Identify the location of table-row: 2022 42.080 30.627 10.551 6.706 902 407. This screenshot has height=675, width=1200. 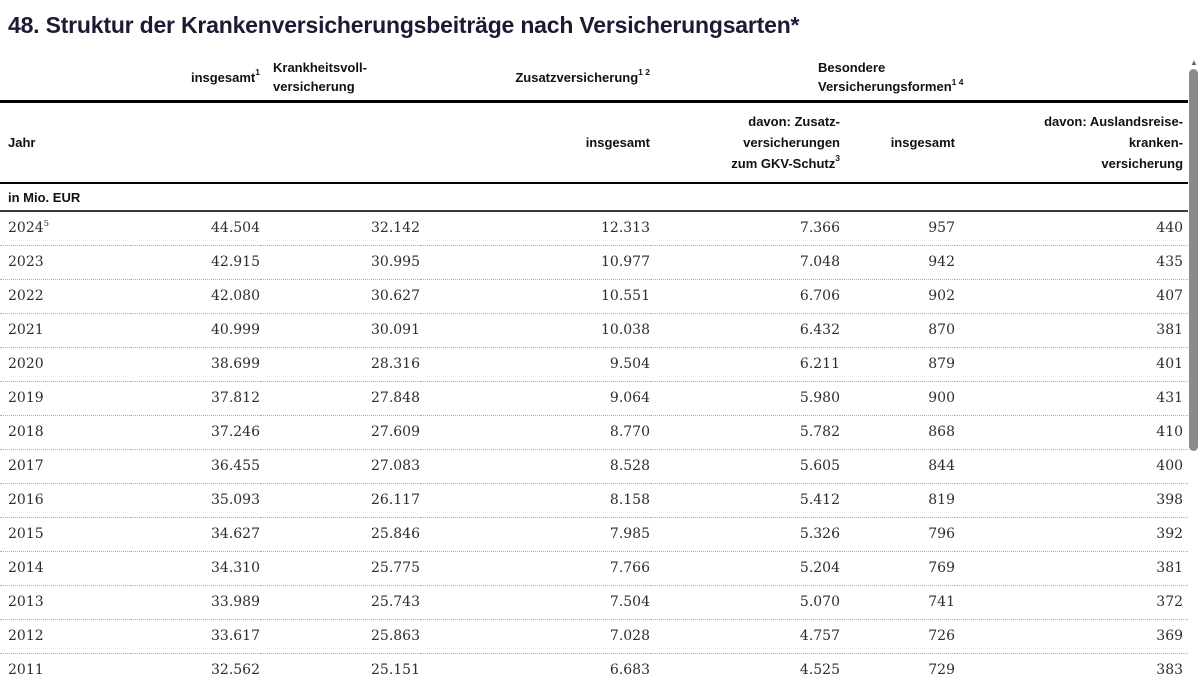
(594, 296).